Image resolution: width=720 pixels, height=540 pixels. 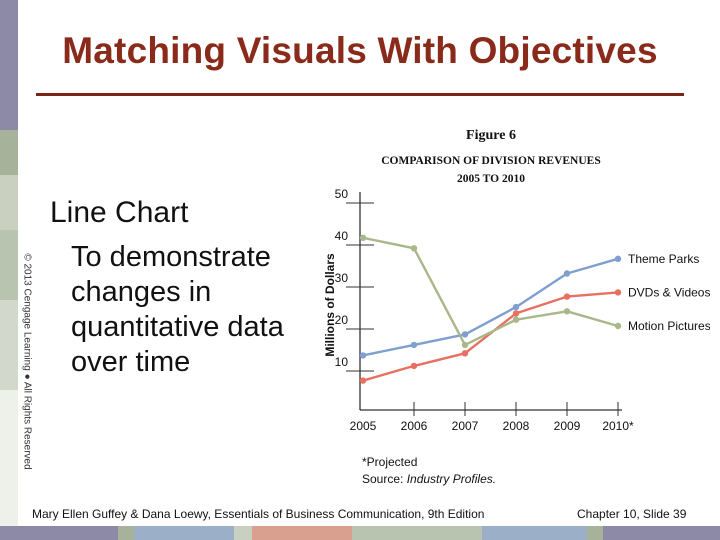 I want to click on figure-label: Figure 6, so click(x=491, y=135).